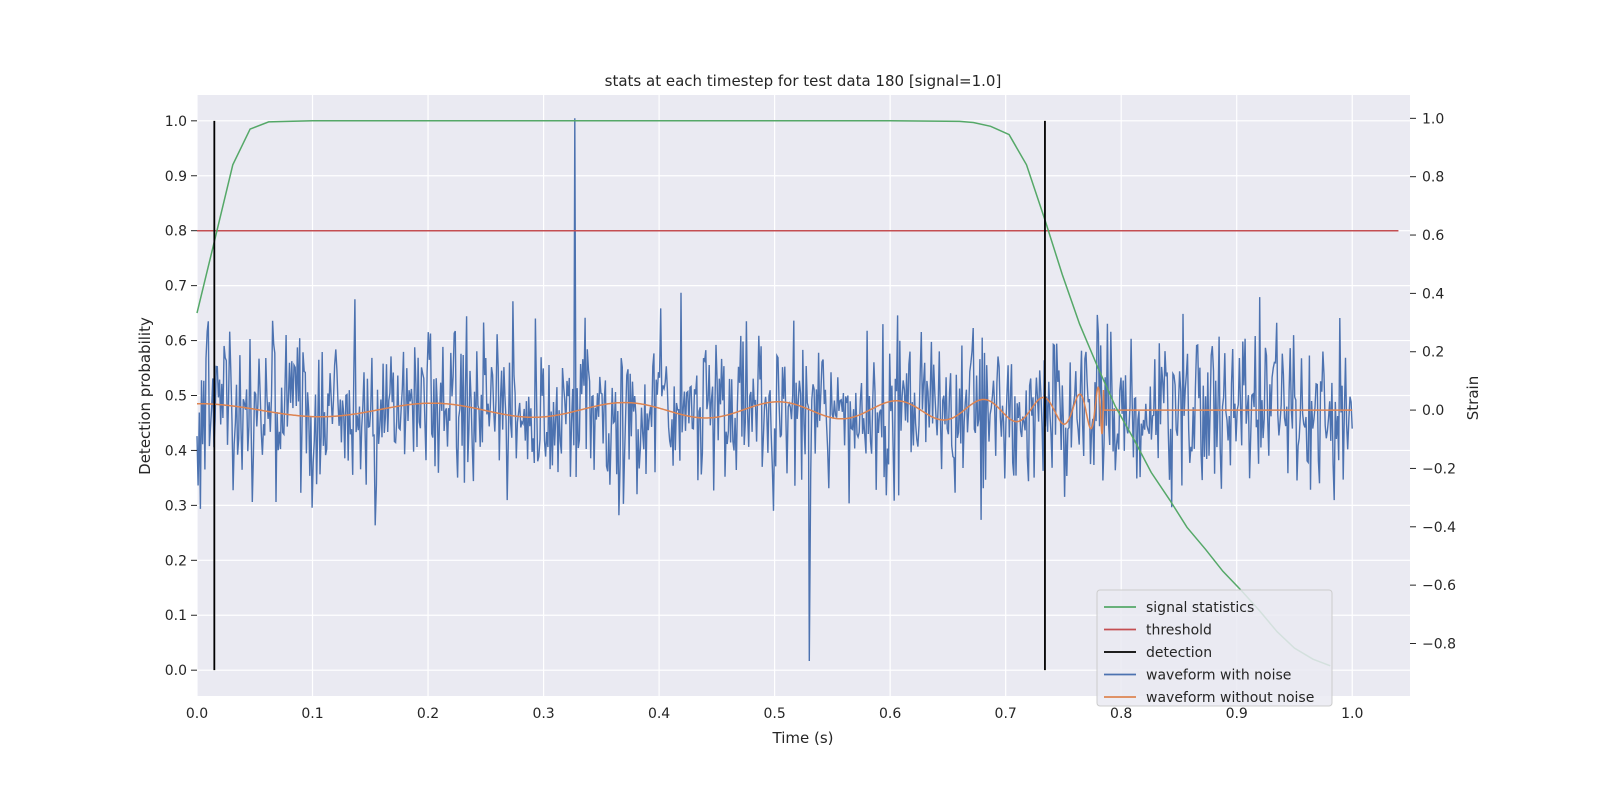 This screenshot has height=800, width=1600. I want to click on y2-tick-label: −0.4, so click(1439, 528).